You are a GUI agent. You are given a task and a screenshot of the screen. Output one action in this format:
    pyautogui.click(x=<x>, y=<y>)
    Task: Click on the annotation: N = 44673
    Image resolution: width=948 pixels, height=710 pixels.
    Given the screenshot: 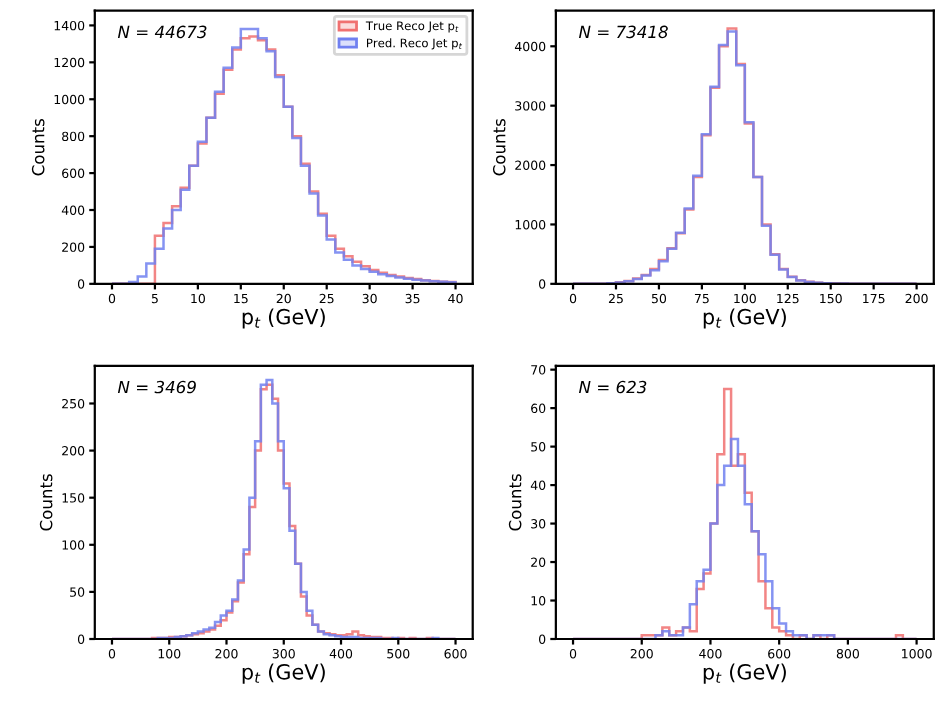 What is the action you would take?
    pyautogui.click(x=162, y=32)
    